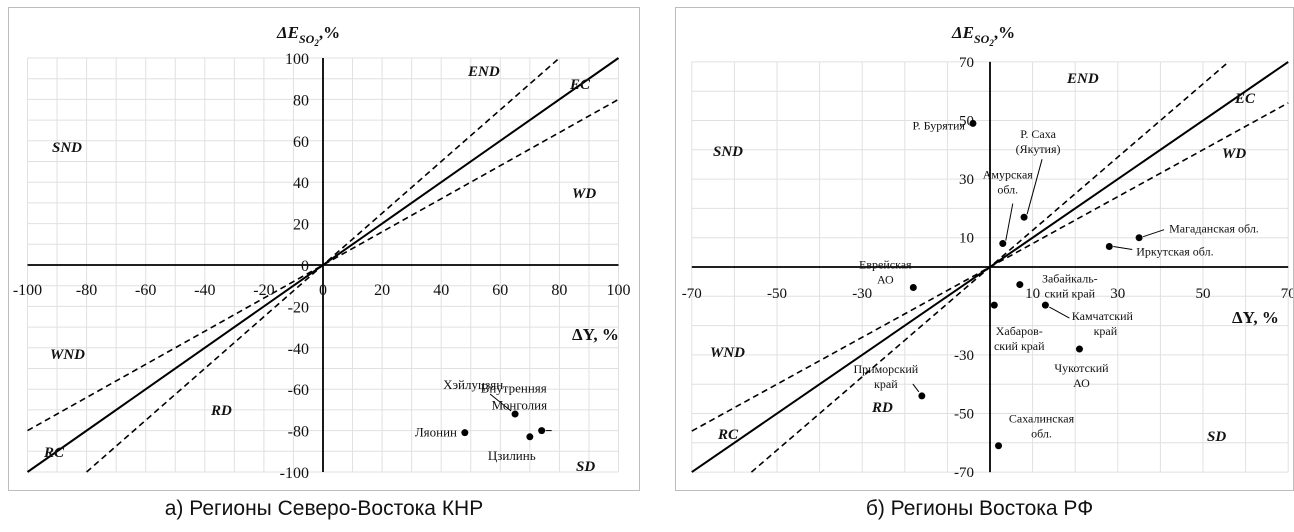 The height and width of the screenshot is (532, 1294). Describe the element at coordinates (1070, 279) in the screenshot. I see `point-label: Забайкаль-` at that location.